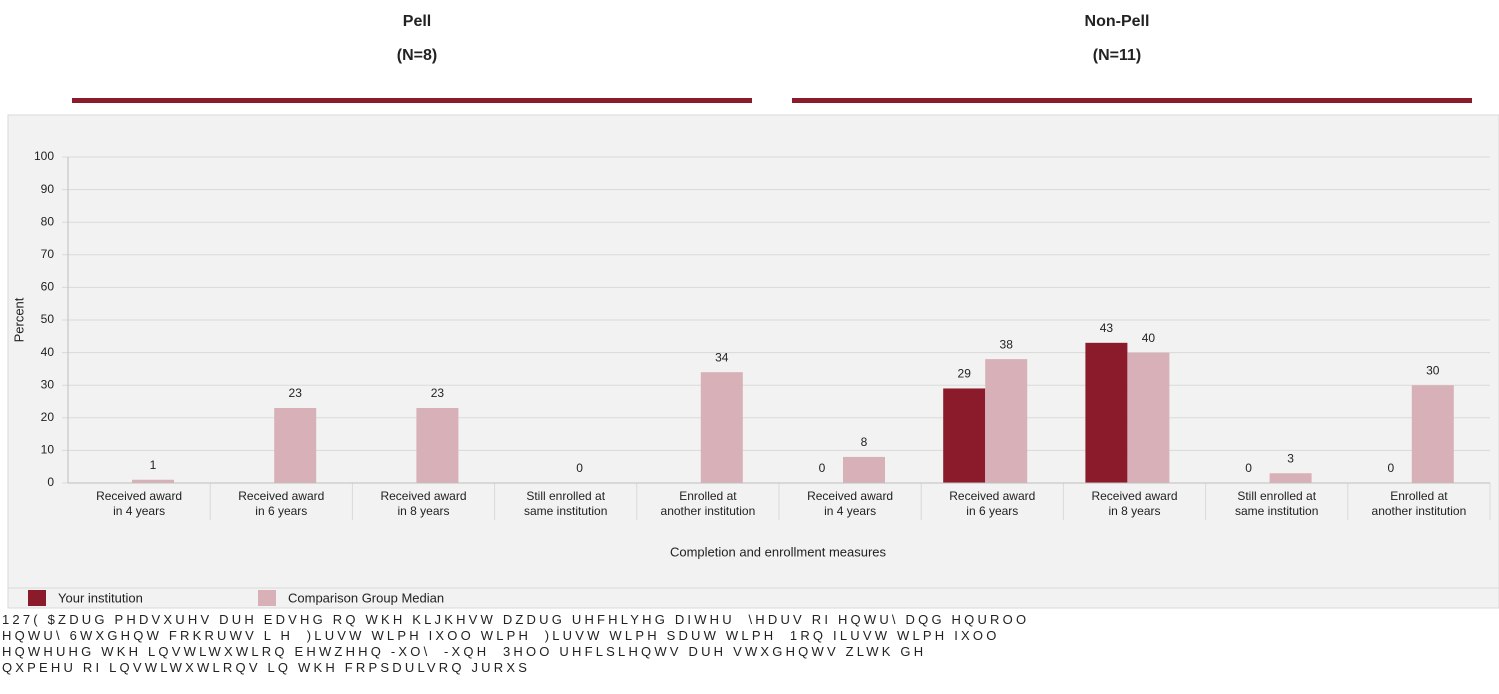 This screenshot has width=1499, height=694. What do you see at coordinates (1149, 338) in the screenshot?
I see `data-label: 40` at bounding box center [1149, 338].